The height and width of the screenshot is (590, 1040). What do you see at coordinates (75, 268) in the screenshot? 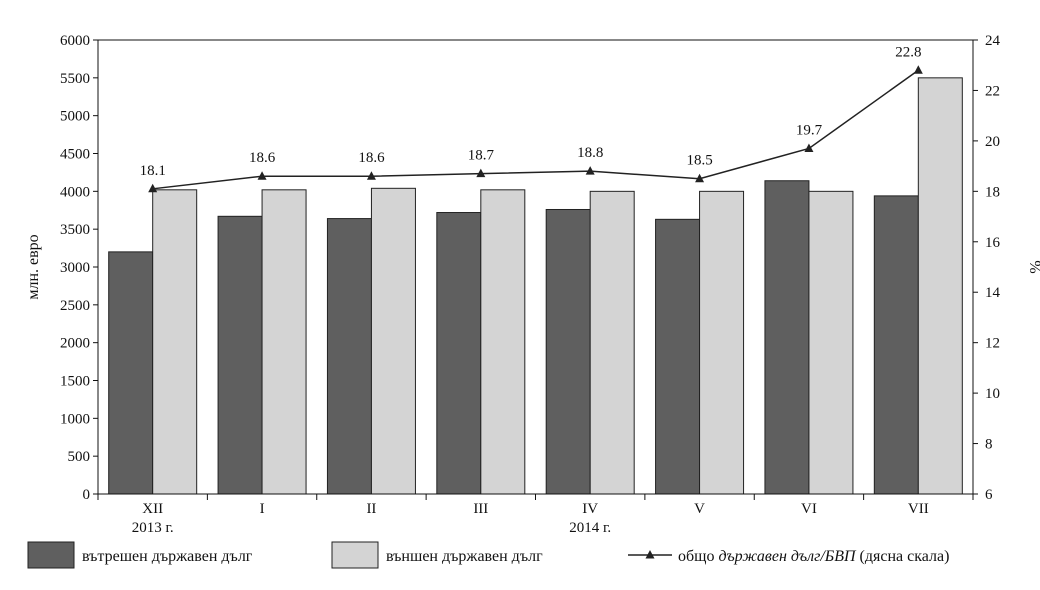
I see `left-tick-label: 3000` at bounding box center [75, 268].